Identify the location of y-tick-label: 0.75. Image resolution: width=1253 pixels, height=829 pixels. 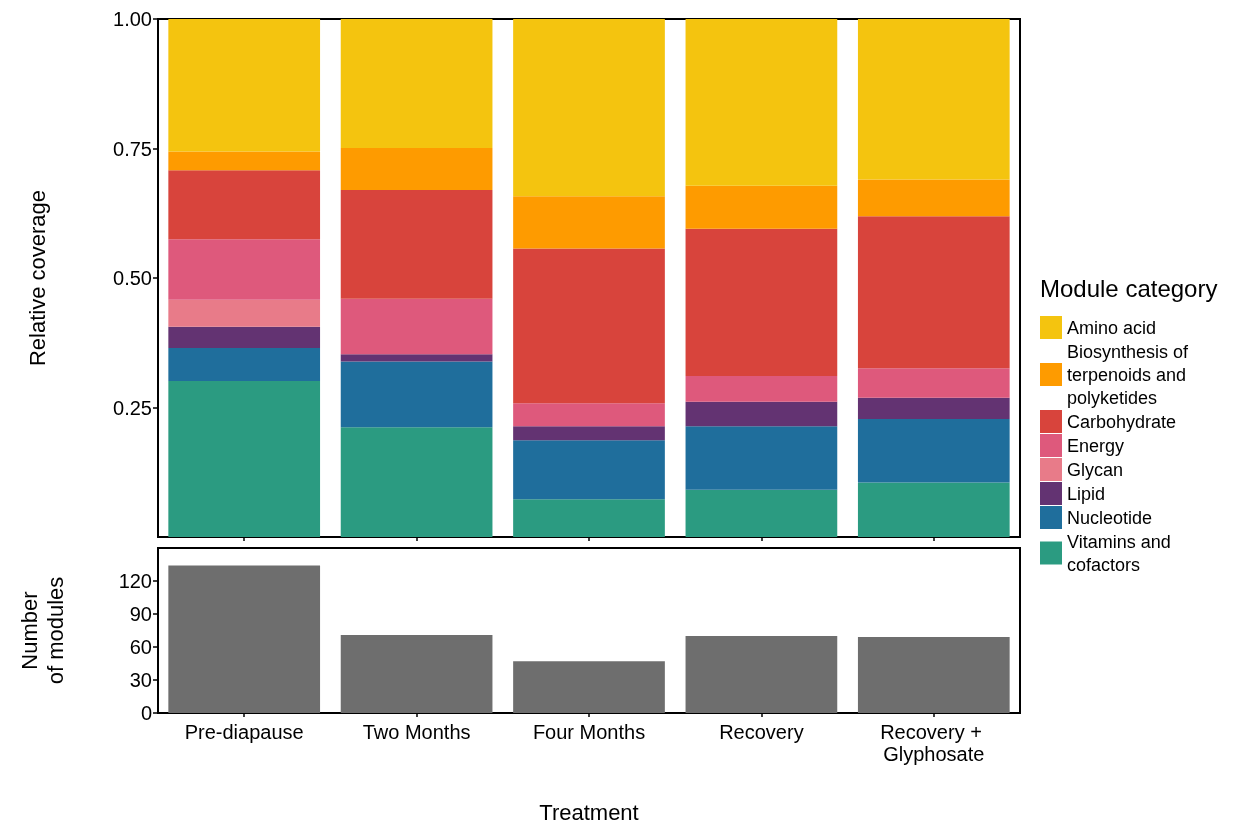
(132, 148).